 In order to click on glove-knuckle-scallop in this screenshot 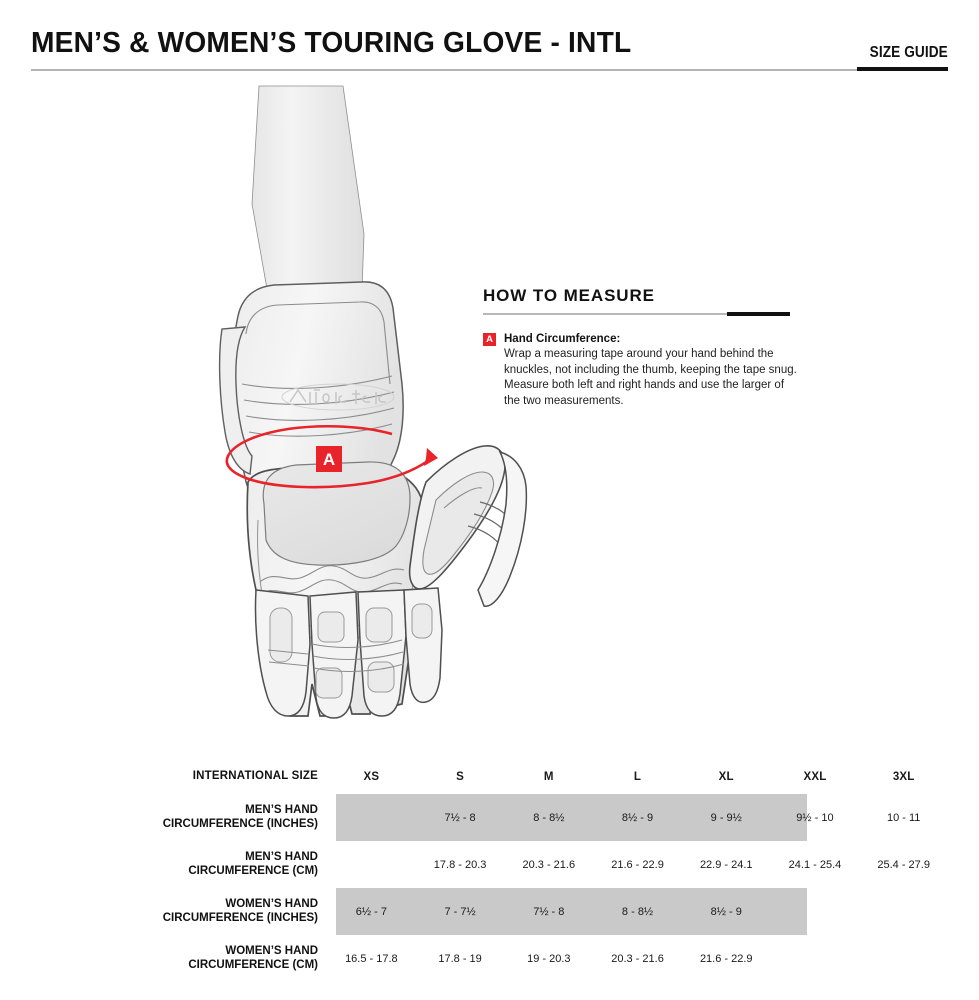, I will do `click(331, 581)`.